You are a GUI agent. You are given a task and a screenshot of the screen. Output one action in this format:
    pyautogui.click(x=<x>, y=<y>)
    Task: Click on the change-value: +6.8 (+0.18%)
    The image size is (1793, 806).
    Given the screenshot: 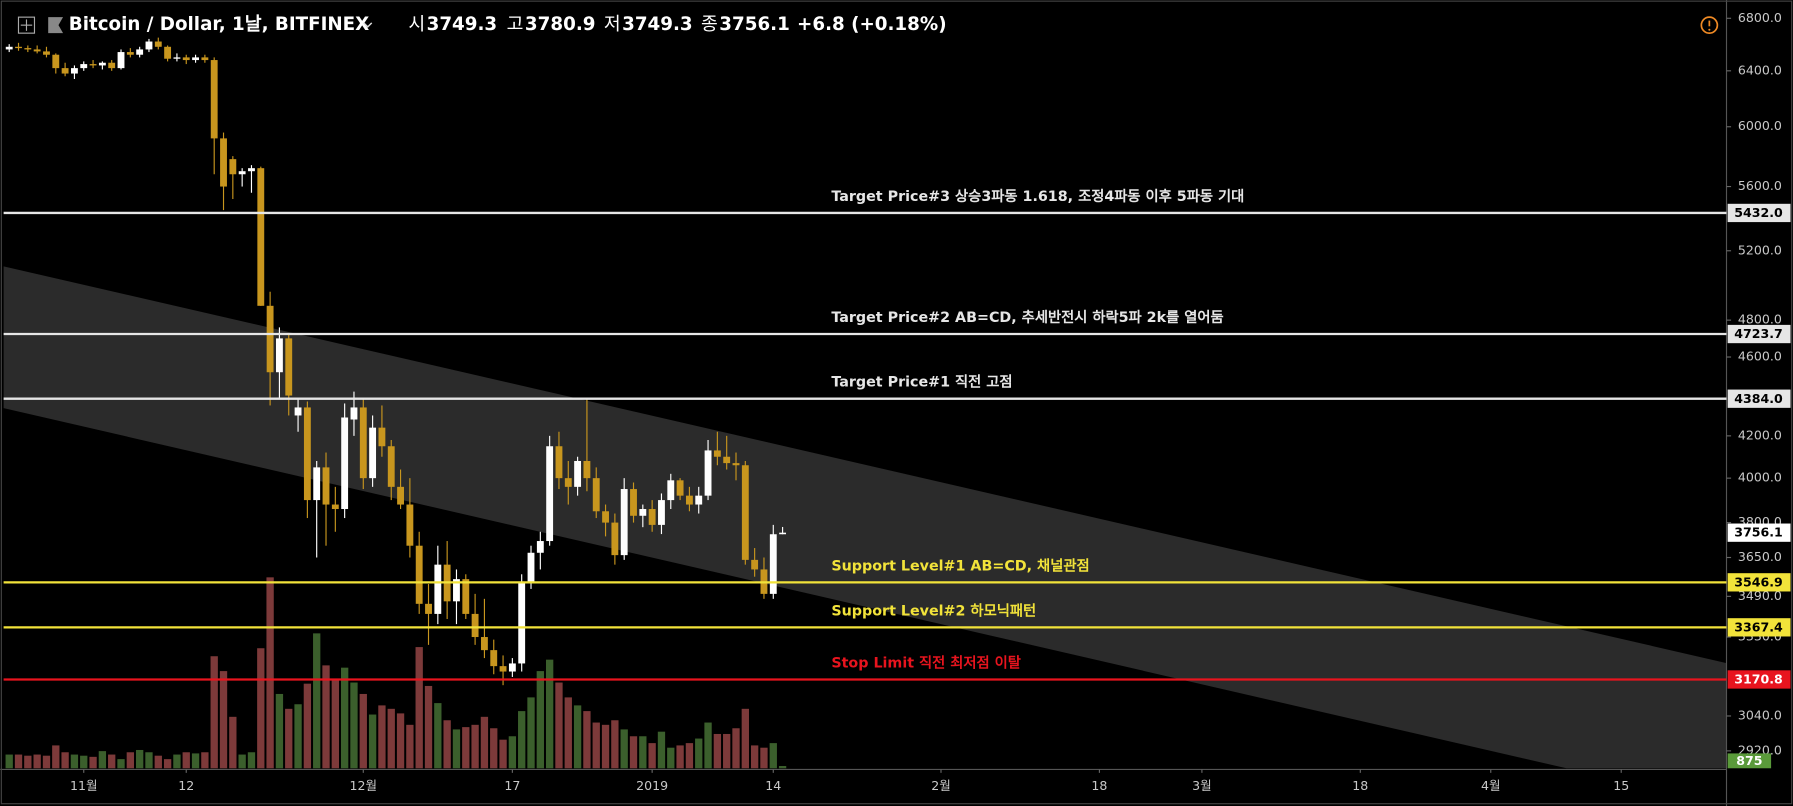 What is the action you would take?
    pyautogui.click(x=872, y=24)
    